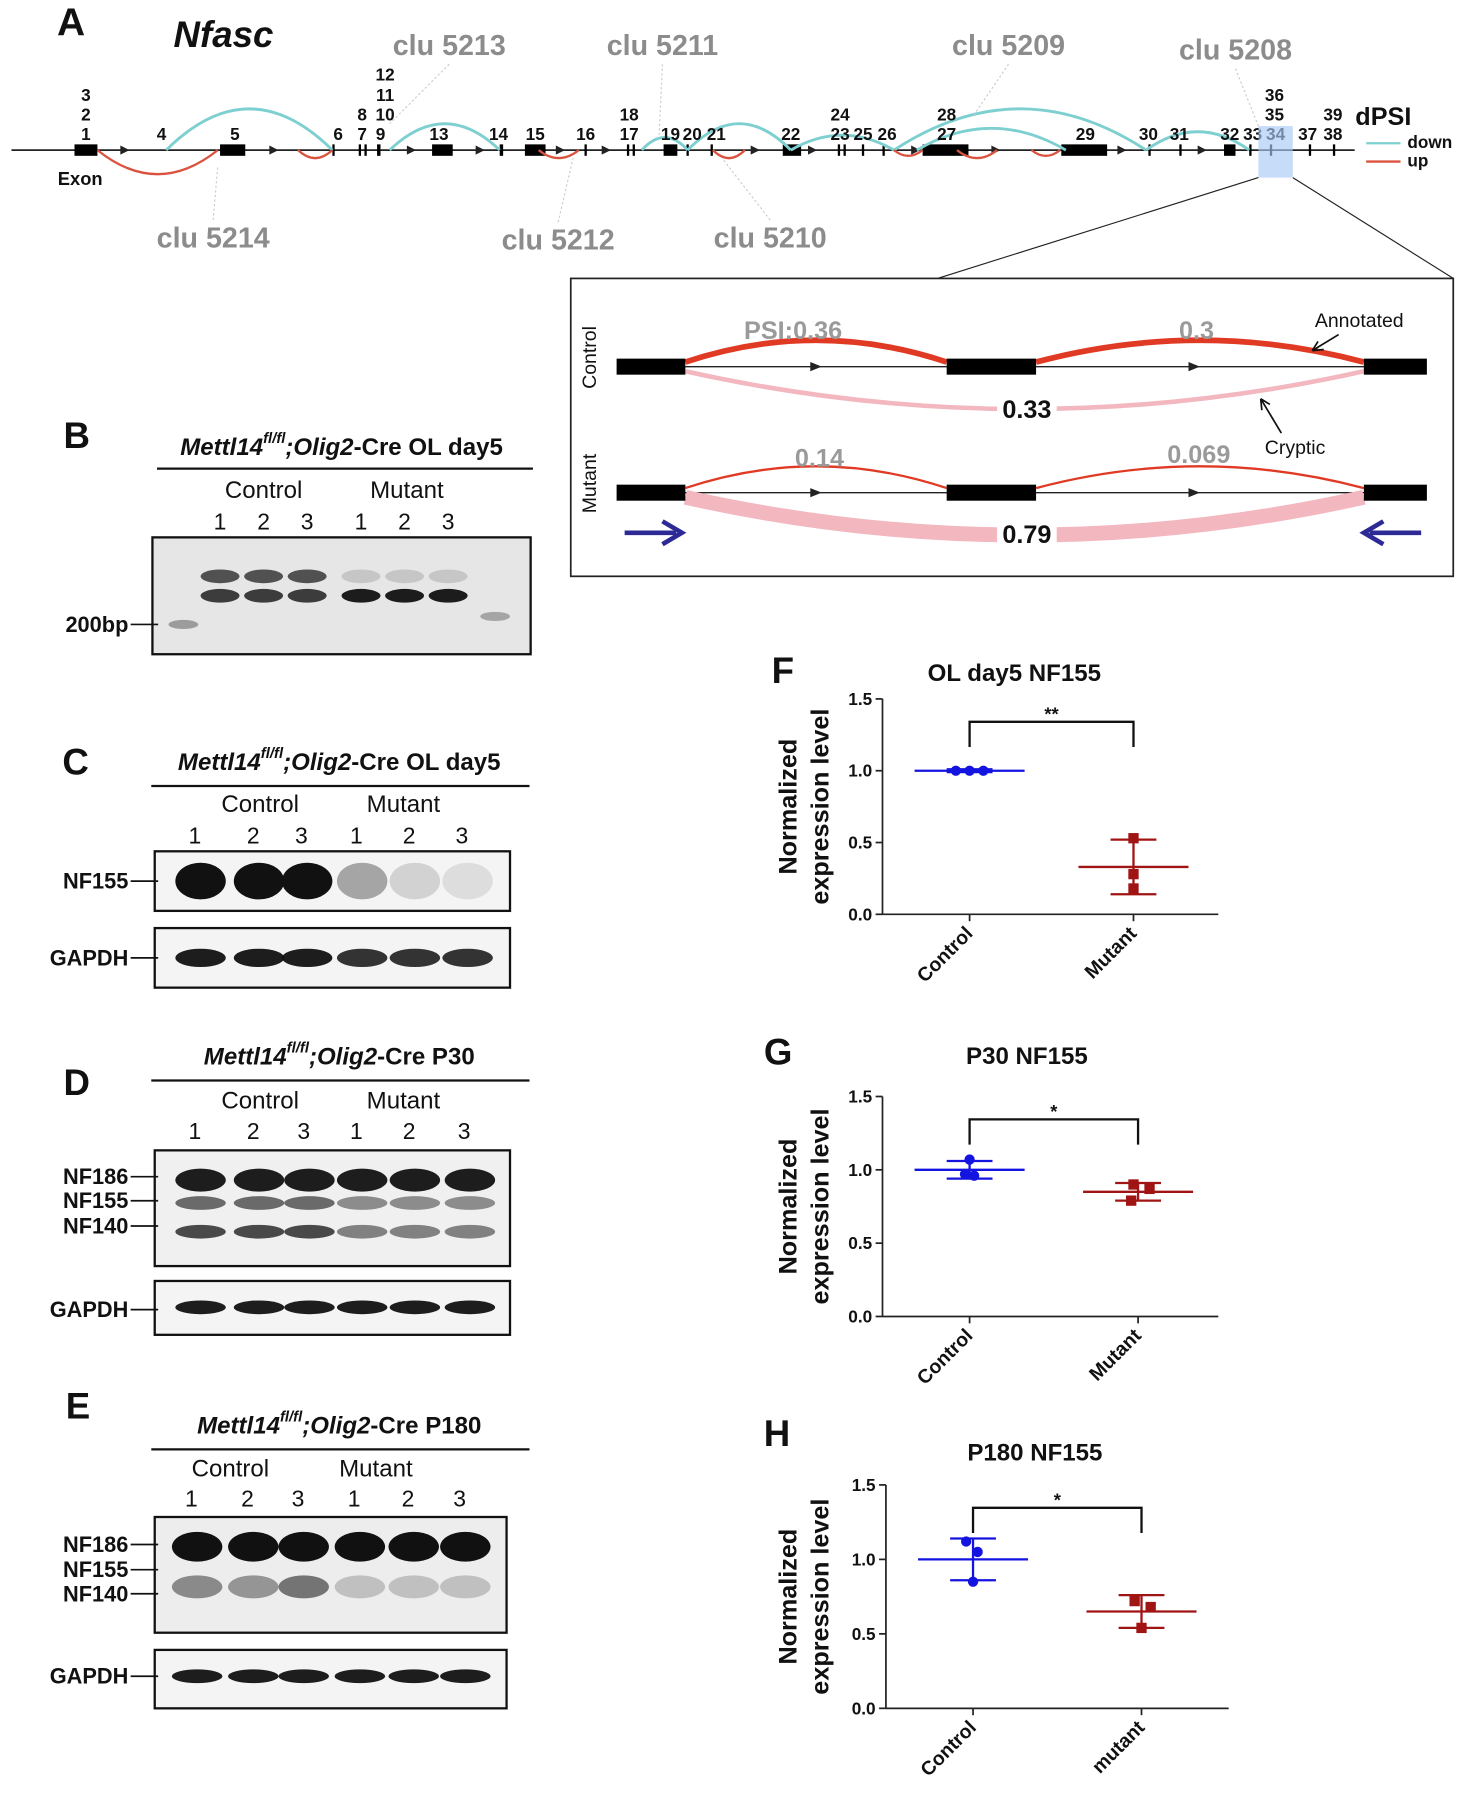 This screenshot has width=1467, height=1800. I want to click on exon-number: 29, so click(1085, 134).